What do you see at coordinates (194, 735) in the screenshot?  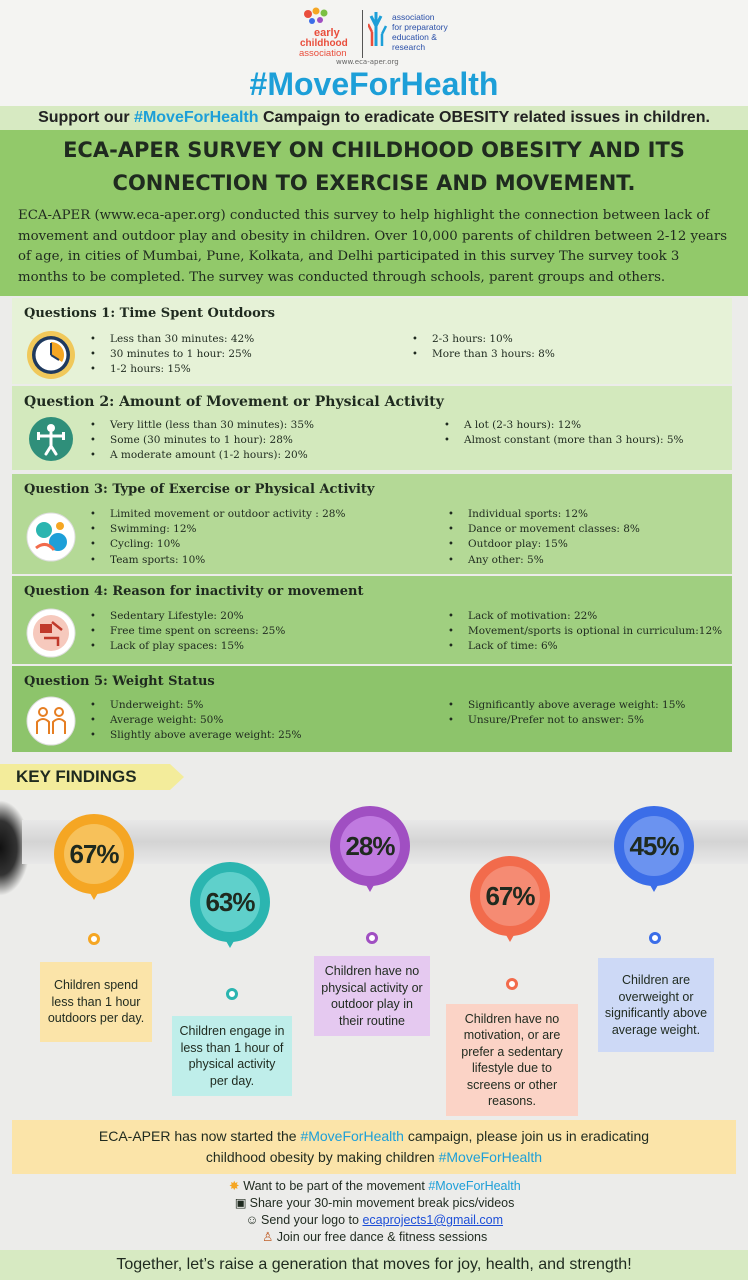 I see `answer-item: Slightly above average weight: 25%` at bounding box center [194, 735].